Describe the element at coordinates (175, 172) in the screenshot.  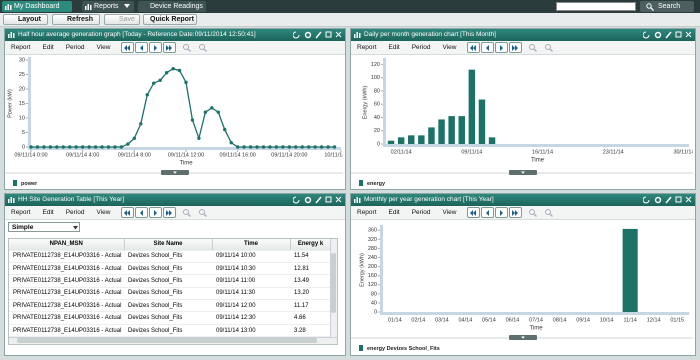
I see `splitter-arrow` at that location.